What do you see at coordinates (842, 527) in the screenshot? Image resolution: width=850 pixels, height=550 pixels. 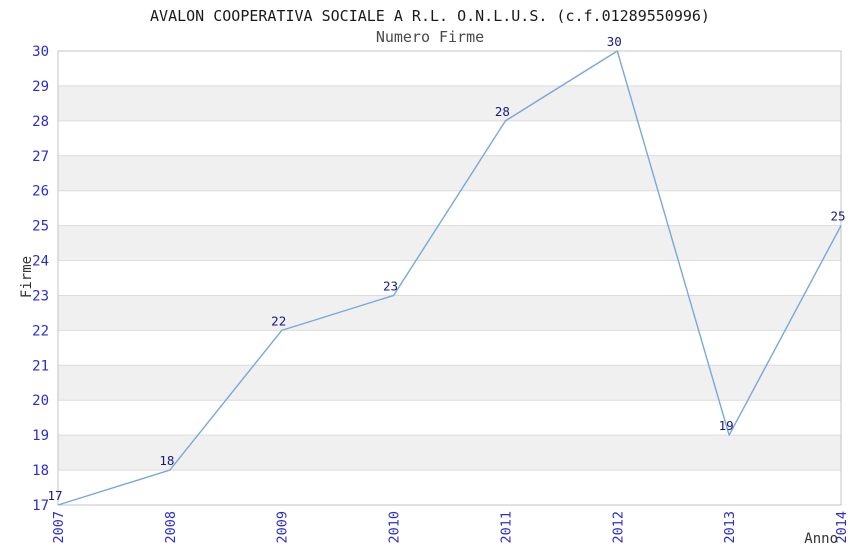 I see `x-tick-label: 2014` at bounding box center [842, 527].